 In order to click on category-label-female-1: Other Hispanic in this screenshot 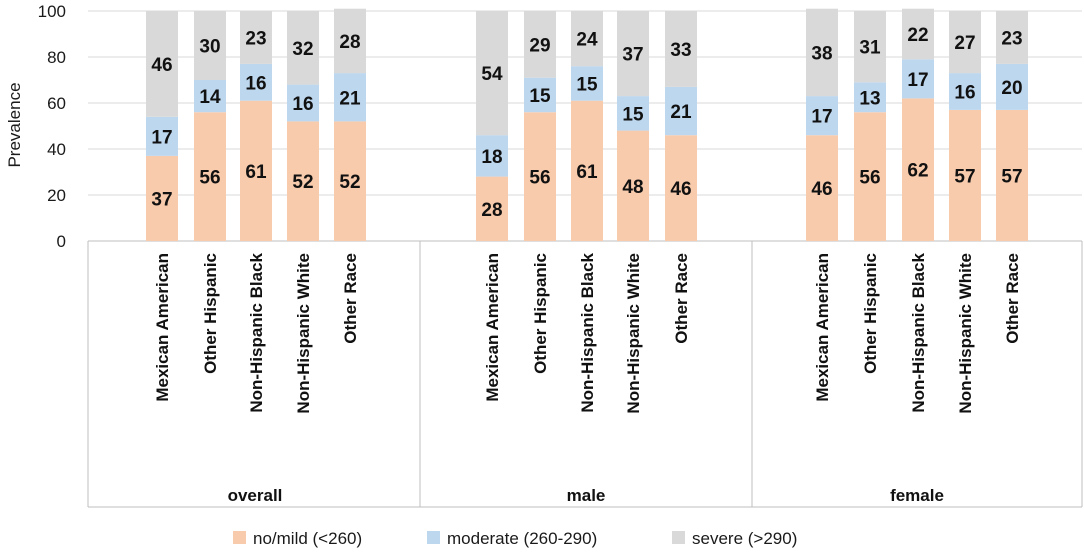, I will do `click(870, 313)`.